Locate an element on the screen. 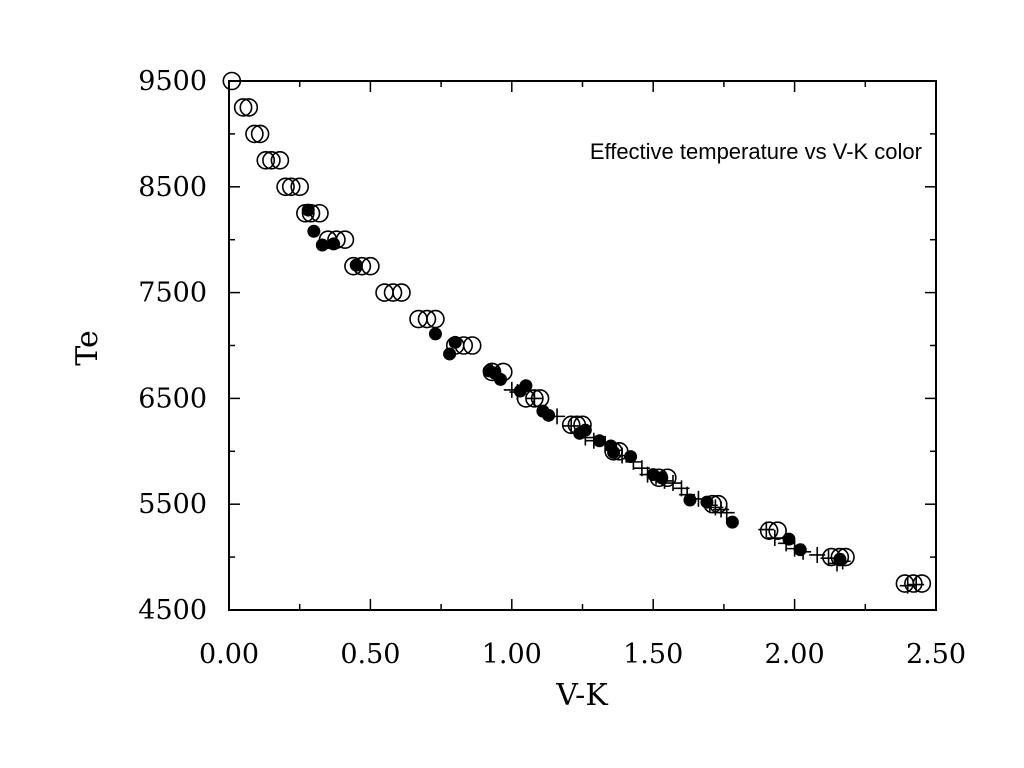  x-tick-label: 1.00 is located at coordinates (512, 654).